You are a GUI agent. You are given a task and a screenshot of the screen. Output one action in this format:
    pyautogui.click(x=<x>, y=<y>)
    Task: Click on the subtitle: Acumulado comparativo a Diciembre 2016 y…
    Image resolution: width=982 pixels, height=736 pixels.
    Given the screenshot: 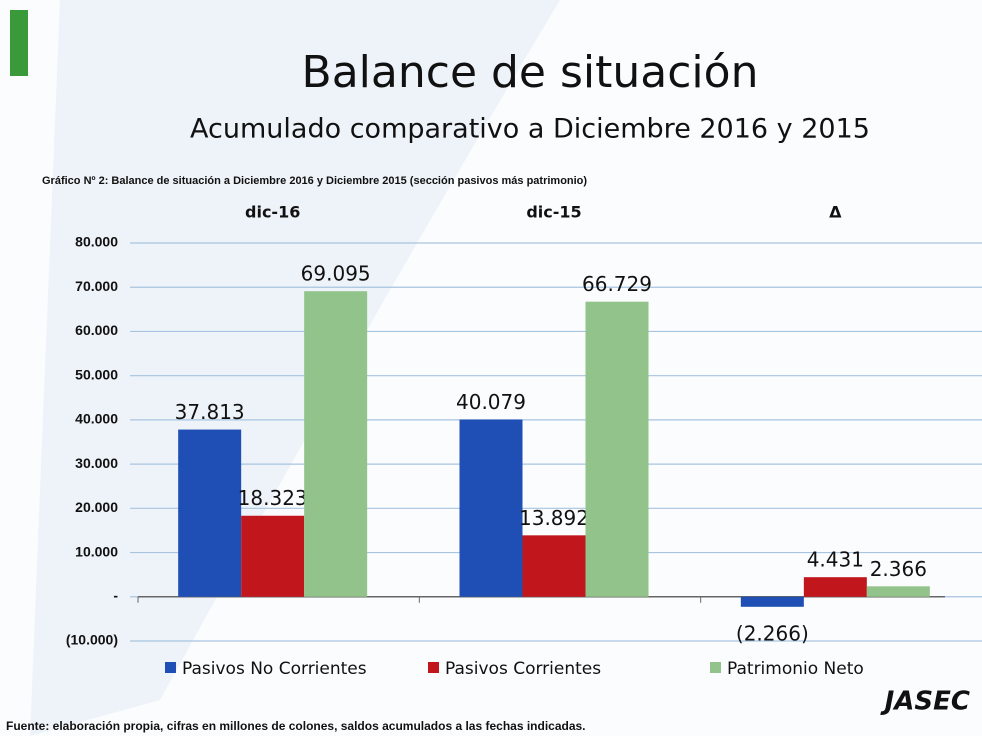 What is the action you would take?
    pyautogui.click(x=530, y=129)
    